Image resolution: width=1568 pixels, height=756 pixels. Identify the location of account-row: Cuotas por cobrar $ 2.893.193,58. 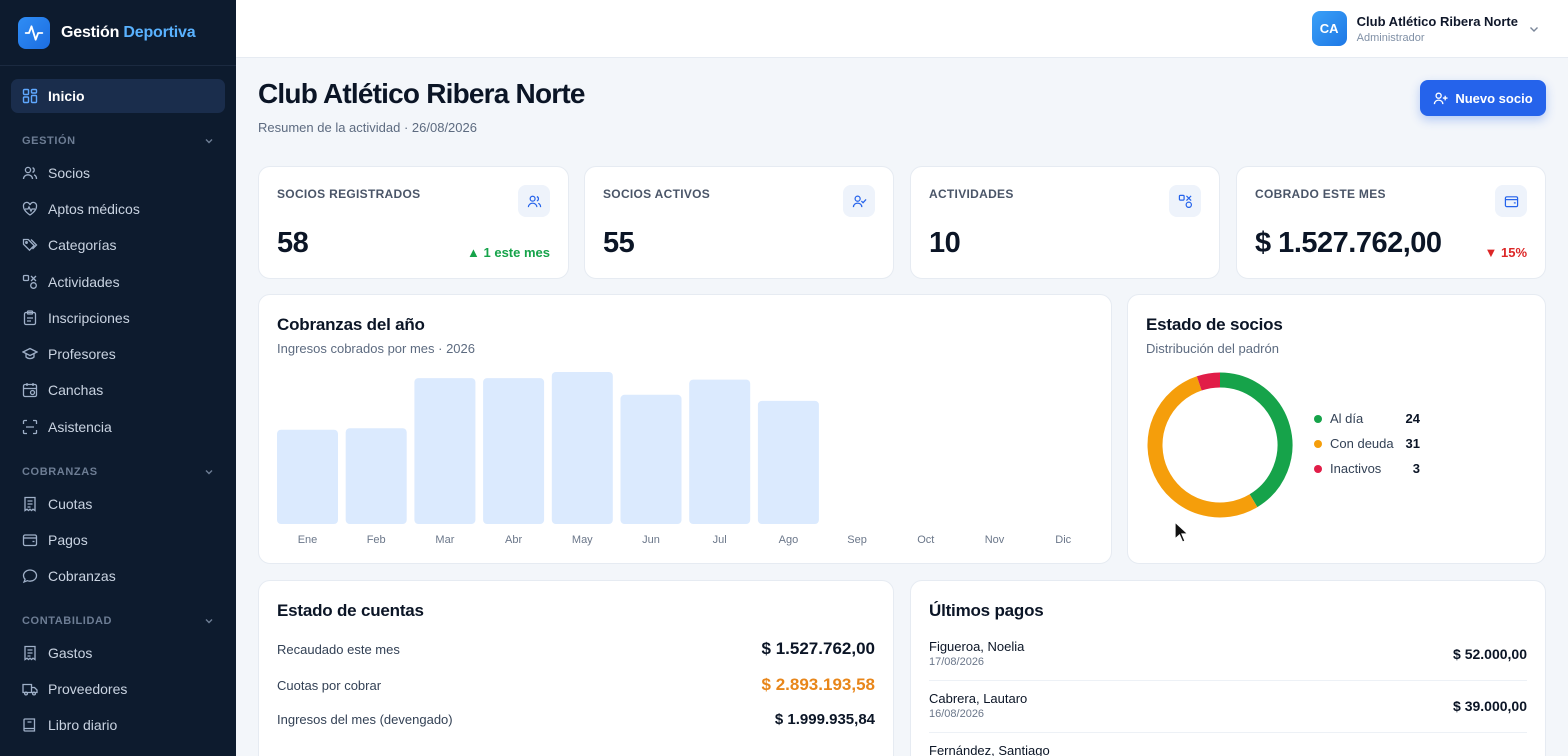
(576, 685).